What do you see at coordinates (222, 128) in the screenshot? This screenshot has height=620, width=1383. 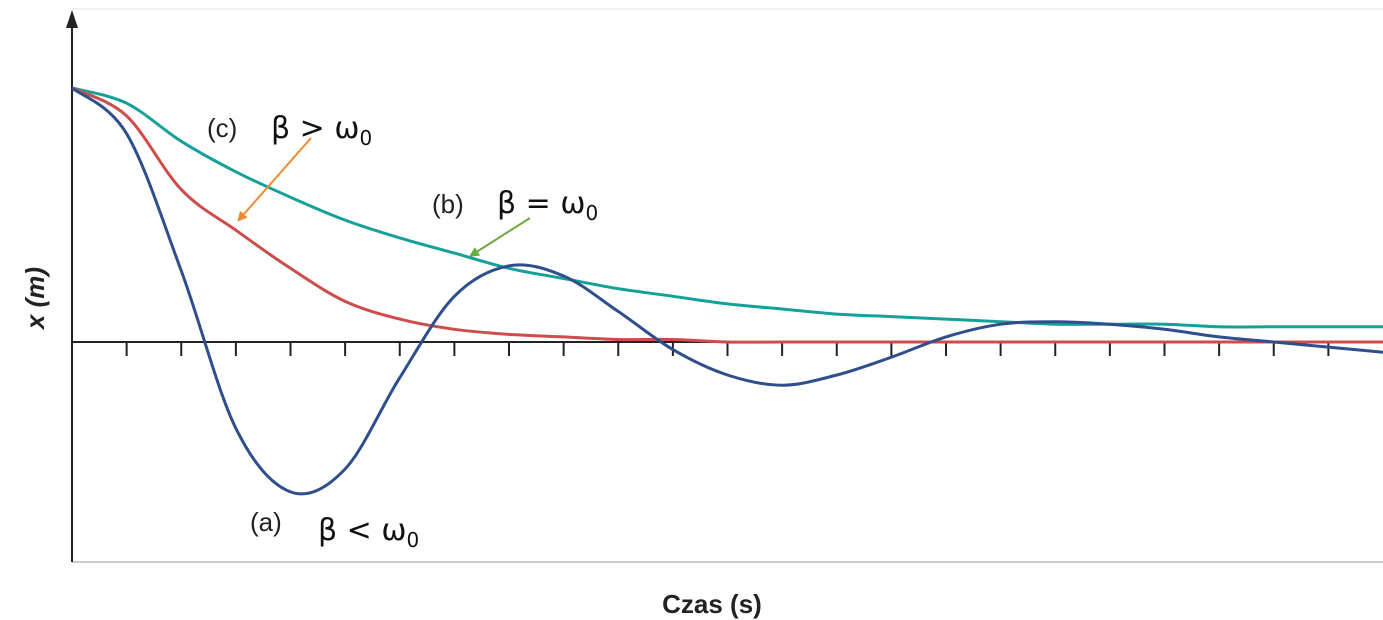 I see `annotation-c-tag: (c)` at bounding box center [222, 128].